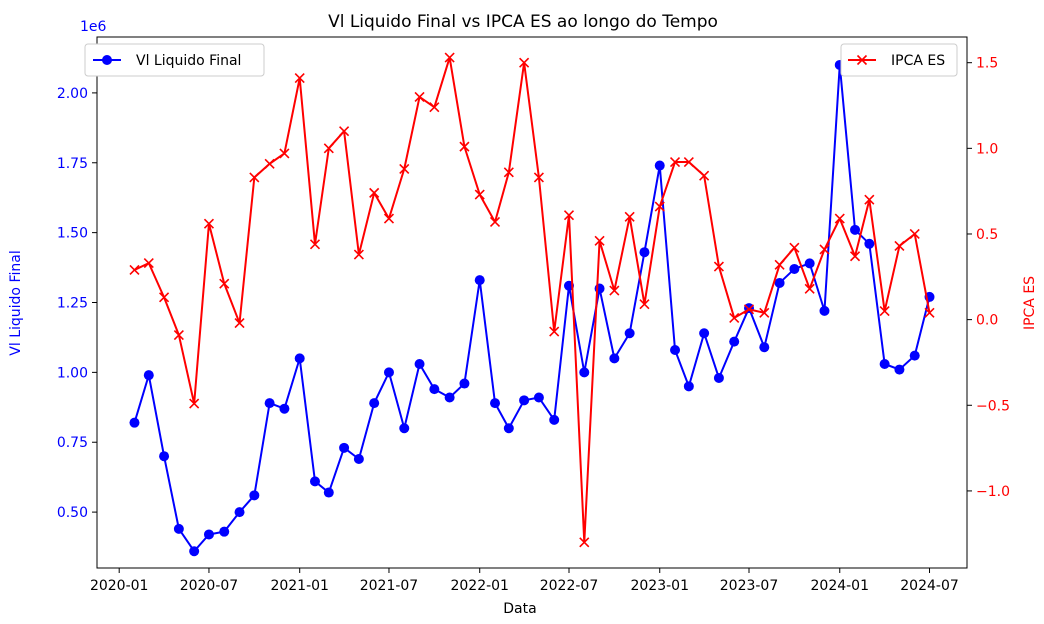 The width and height of the screenshot is (1044, 624). Describe the element at coordinates (569, 586) in the screenshot. I see `x-tick-label: 2022-07` at that location.